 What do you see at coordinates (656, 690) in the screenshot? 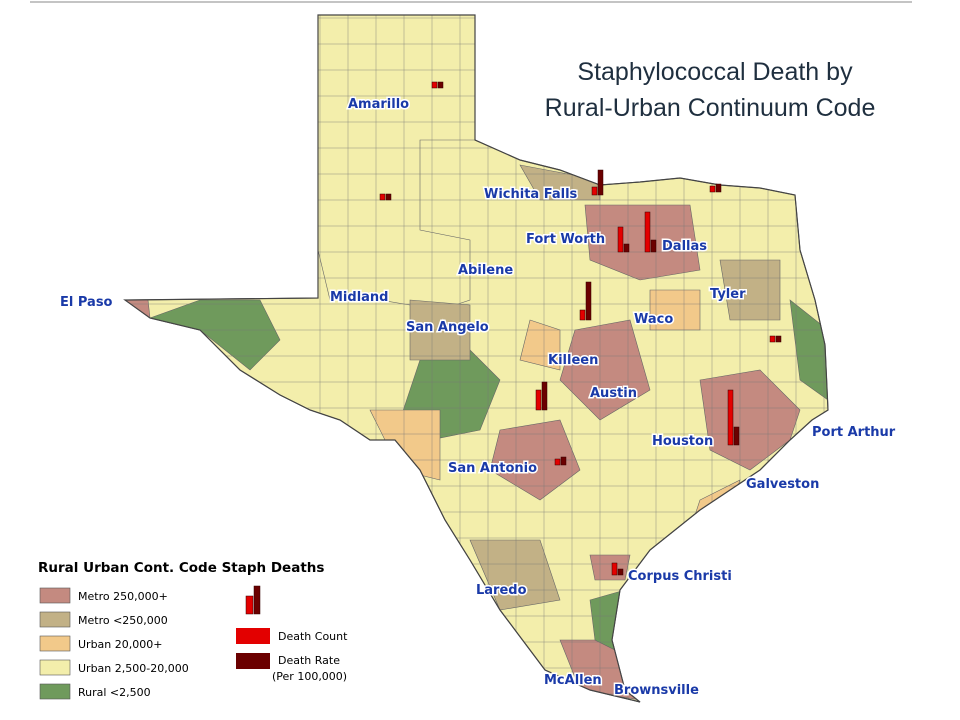
I see `city-label: Brownsville` at bounding box center [656, 690].